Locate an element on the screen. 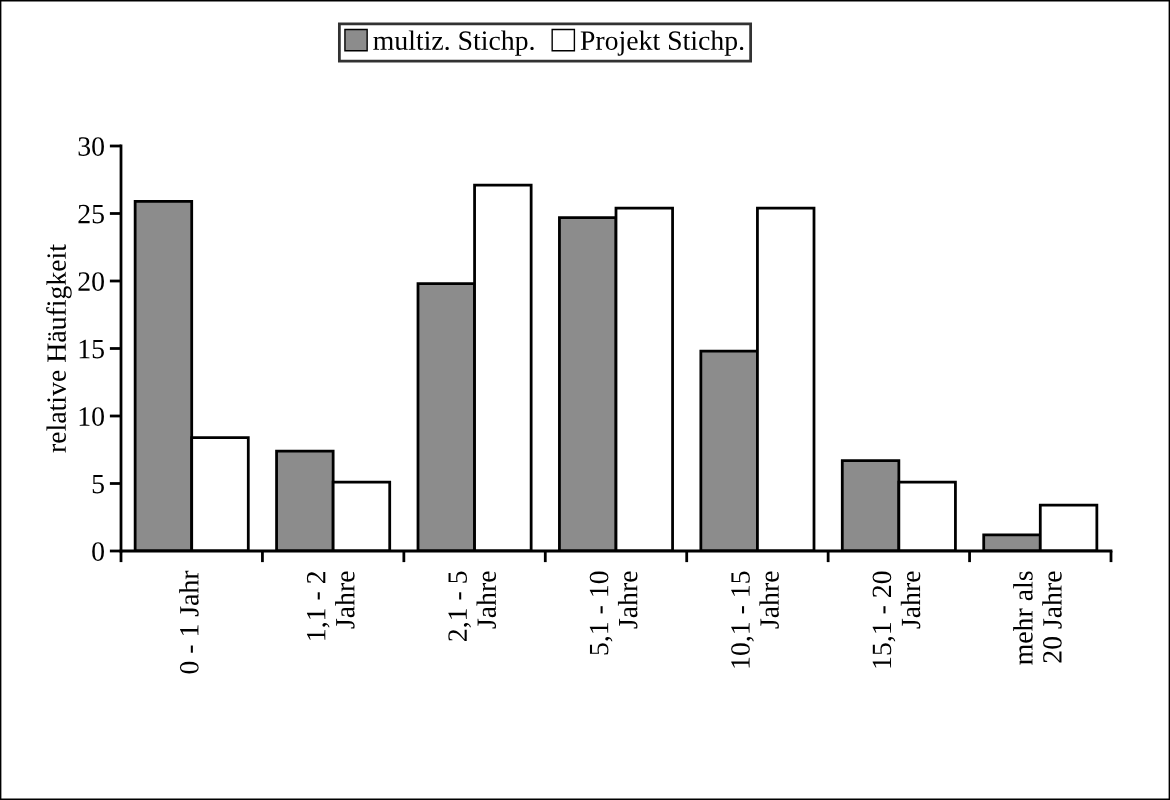 Image resolution: width=1170 pixels, height=800 pixels. x-tick-label: 1,1 - 2 Jahre is located at coordinates (330, 605).